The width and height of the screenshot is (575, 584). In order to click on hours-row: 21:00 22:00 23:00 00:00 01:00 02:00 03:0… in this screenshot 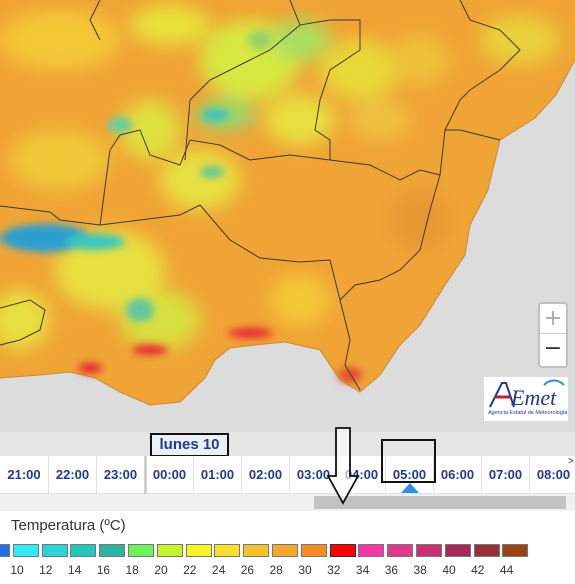, I will do `click(287, 475)`.